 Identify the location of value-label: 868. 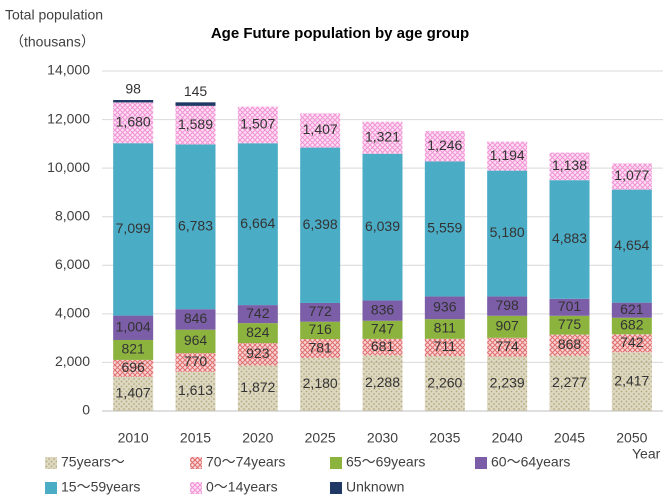
(570, 344).